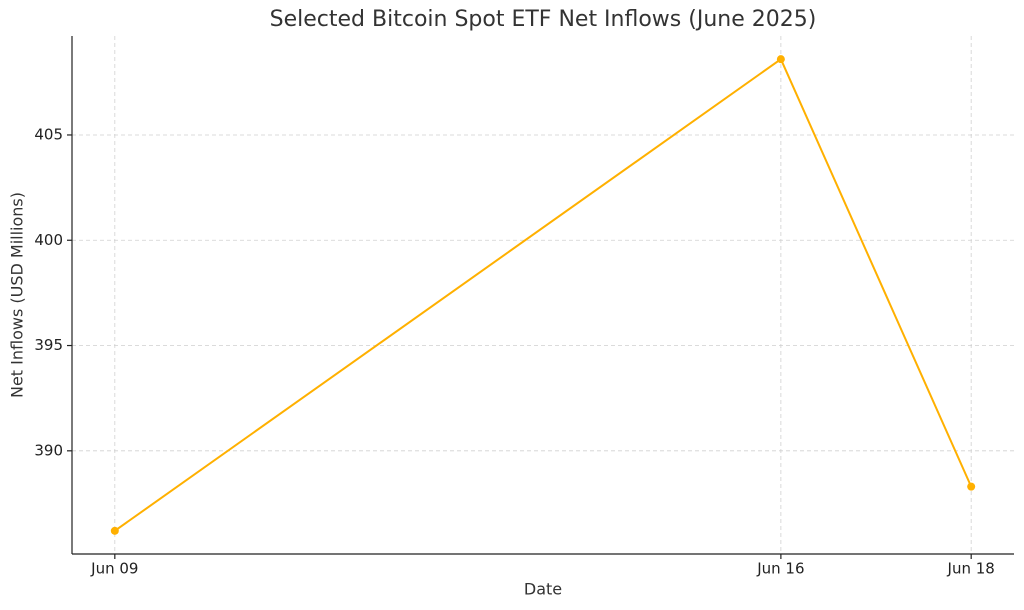 The width and height of the screenshot is (1024, 610). I want to click on x-tick-label: Jun 18, so click(971, 569).